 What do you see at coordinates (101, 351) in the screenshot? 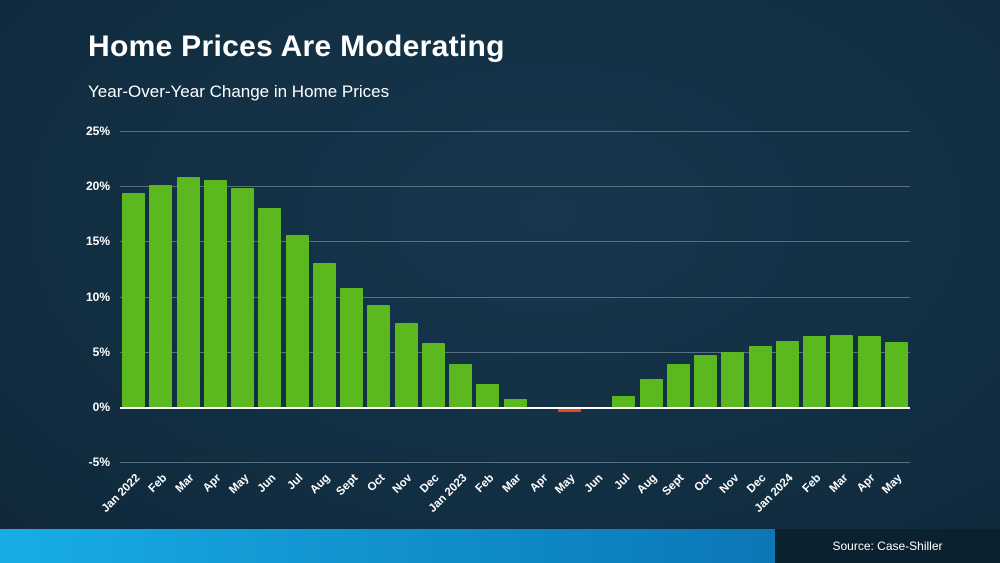
I see `y-axis-tick-label: 5%` at bounding box center [101, 351].